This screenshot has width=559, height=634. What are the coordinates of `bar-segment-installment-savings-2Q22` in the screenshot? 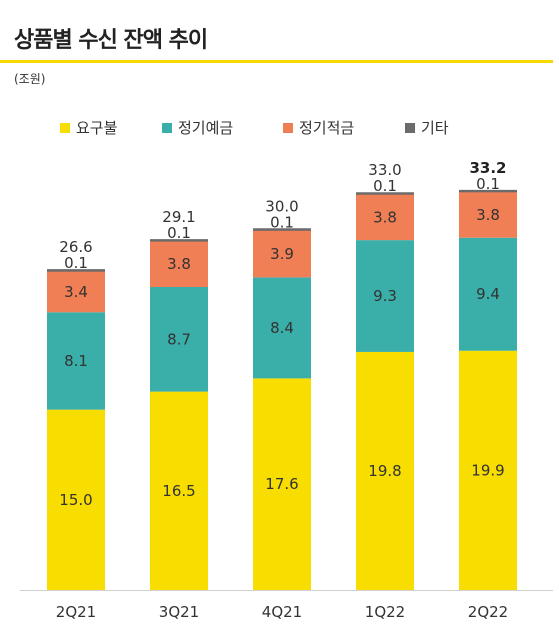 It's located at (488, 215).